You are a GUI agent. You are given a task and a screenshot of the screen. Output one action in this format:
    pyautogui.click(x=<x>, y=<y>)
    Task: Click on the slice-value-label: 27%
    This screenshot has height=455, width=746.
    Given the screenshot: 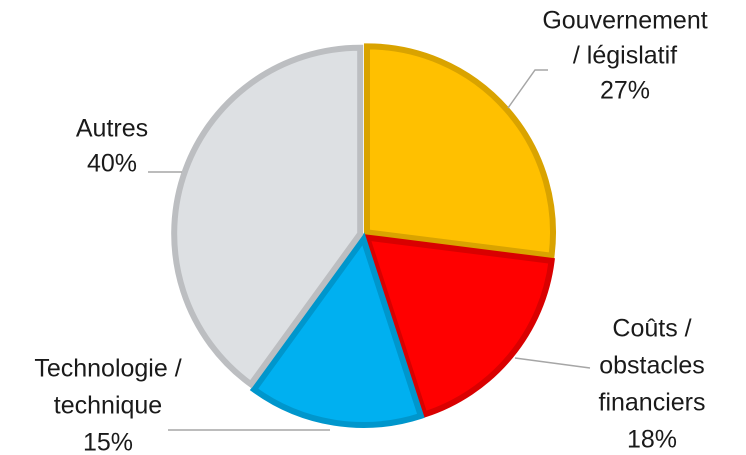 What is the action you would take?
    pyautogui.click(x=625, y=91)
    